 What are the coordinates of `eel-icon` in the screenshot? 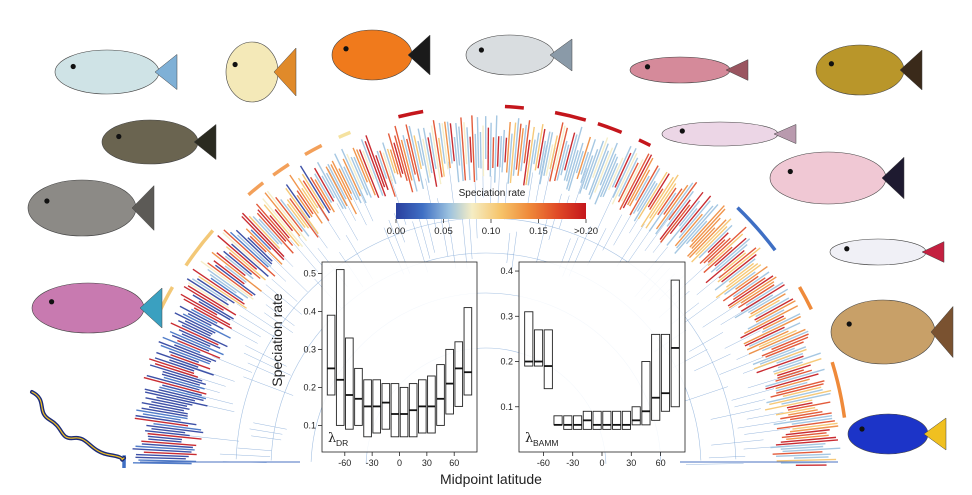 It's located at (78, 426).